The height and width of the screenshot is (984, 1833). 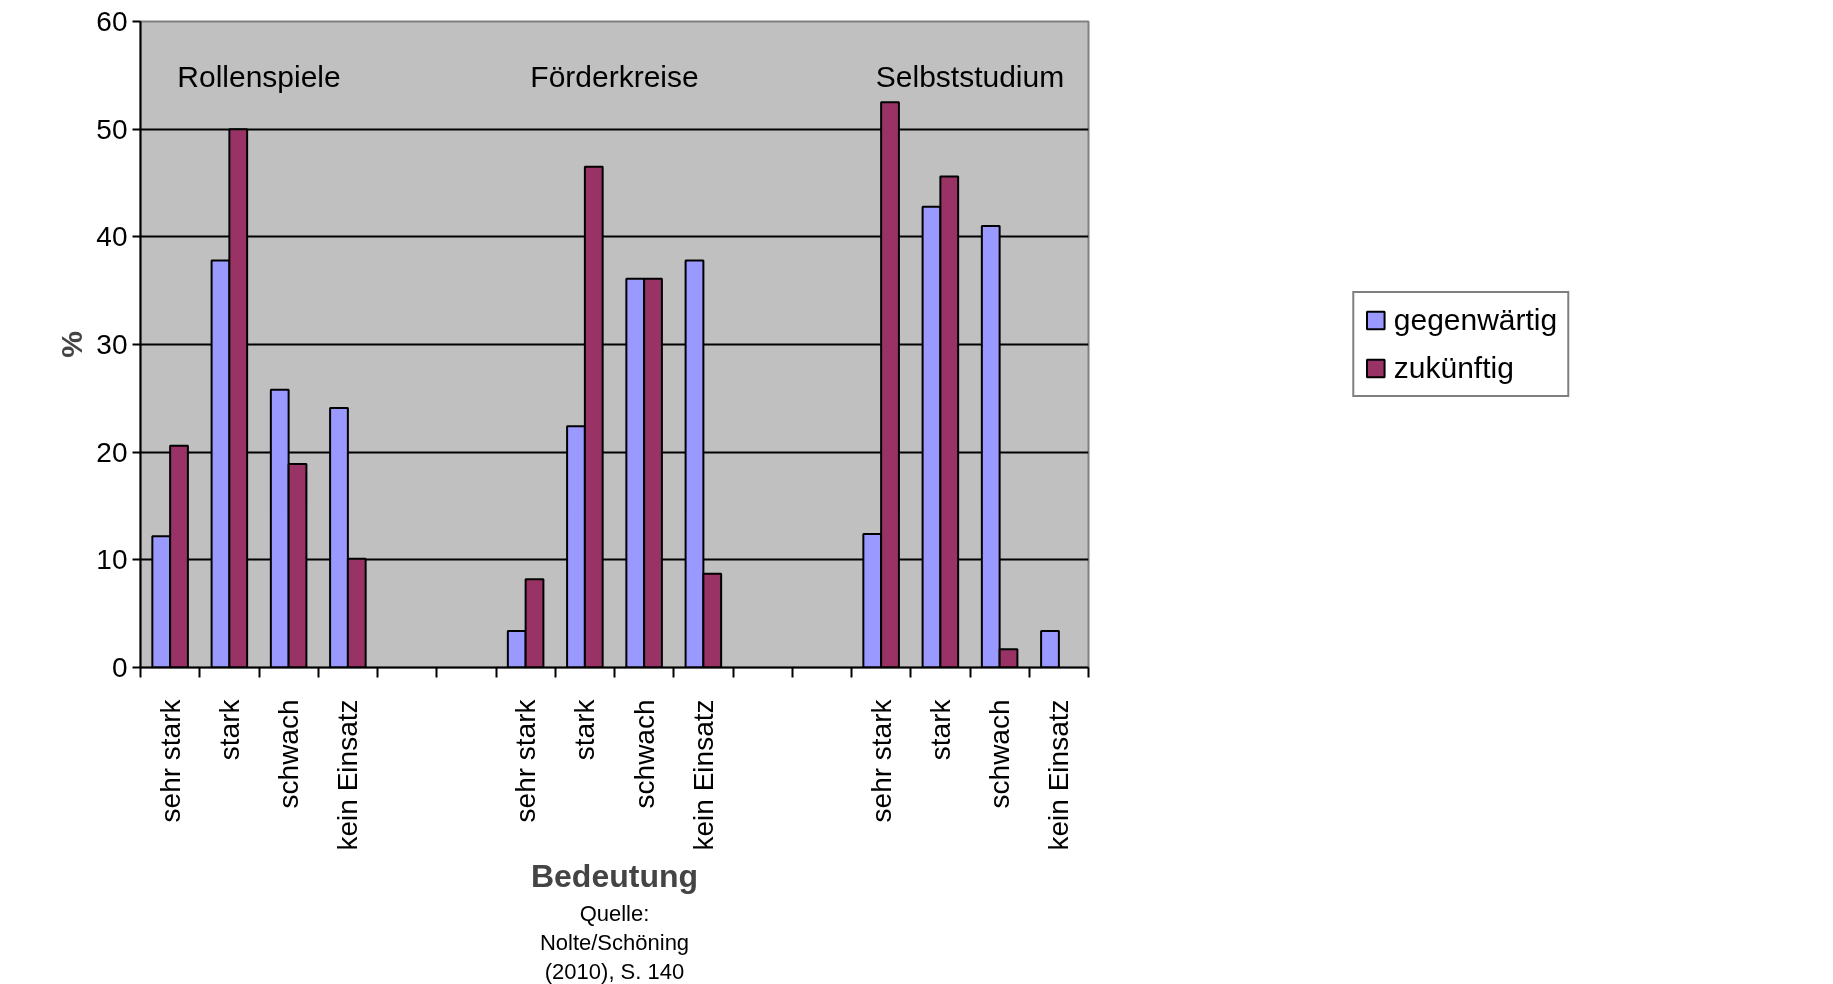 I want to click on source-note: Quelle: Nolte/Schöning (2010), S. 140, so click(x=614, y=942).